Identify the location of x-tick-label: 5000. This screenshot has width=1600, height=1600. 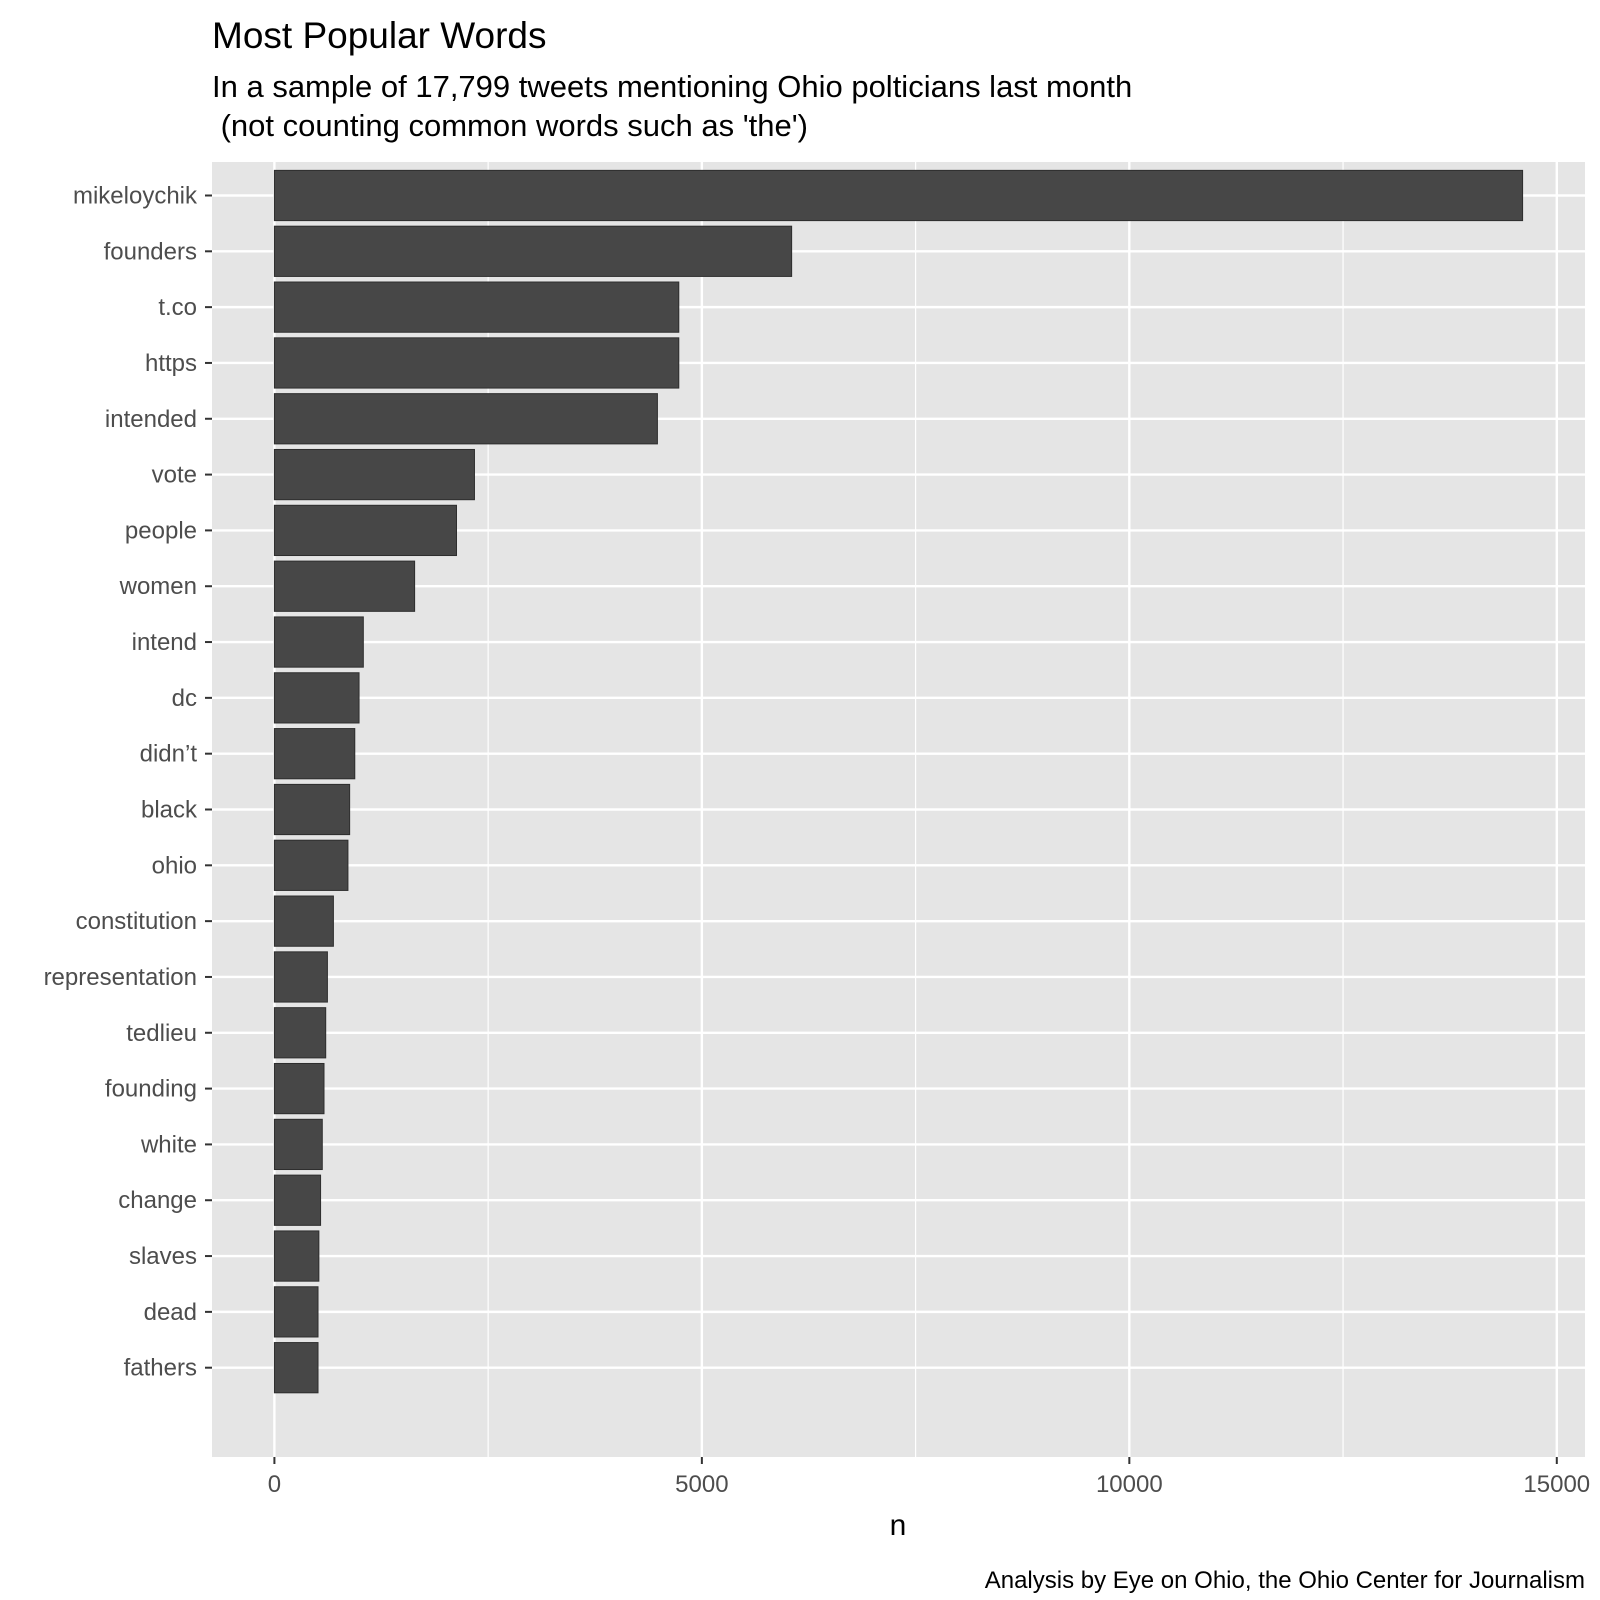
(701, 1484).